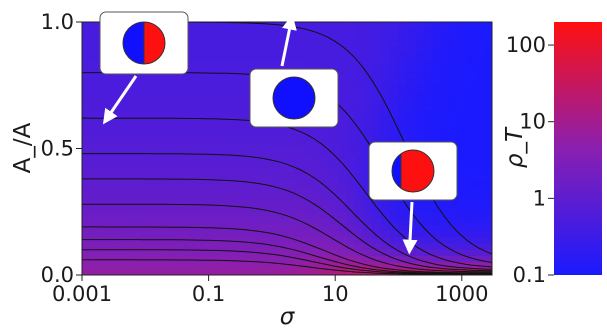  Describe the element at coordinates (82, 294) in the screenshot. I see `x-tick-label: 0.001` at that location.